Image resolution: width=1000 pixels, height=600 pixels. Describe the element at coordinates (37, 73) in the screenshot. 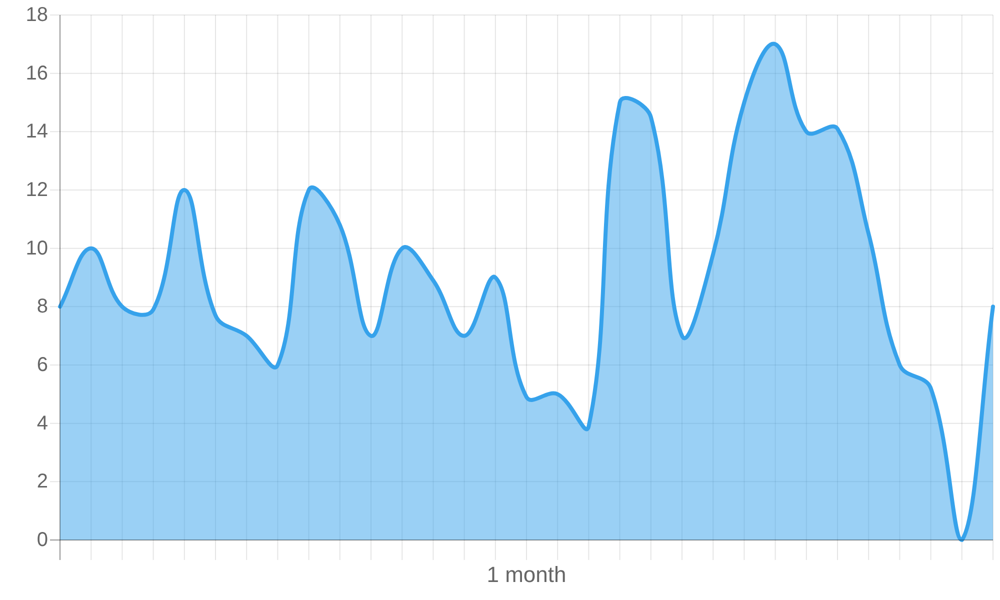

I see `y-tick-label: 16` at that location.